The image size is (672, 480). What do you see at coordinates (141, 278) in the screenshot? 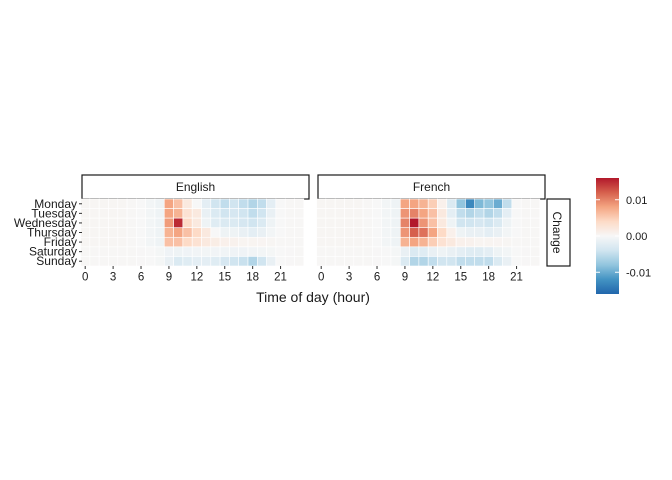
I see `x-tick-label: 6` at bounding box center [141, 278].